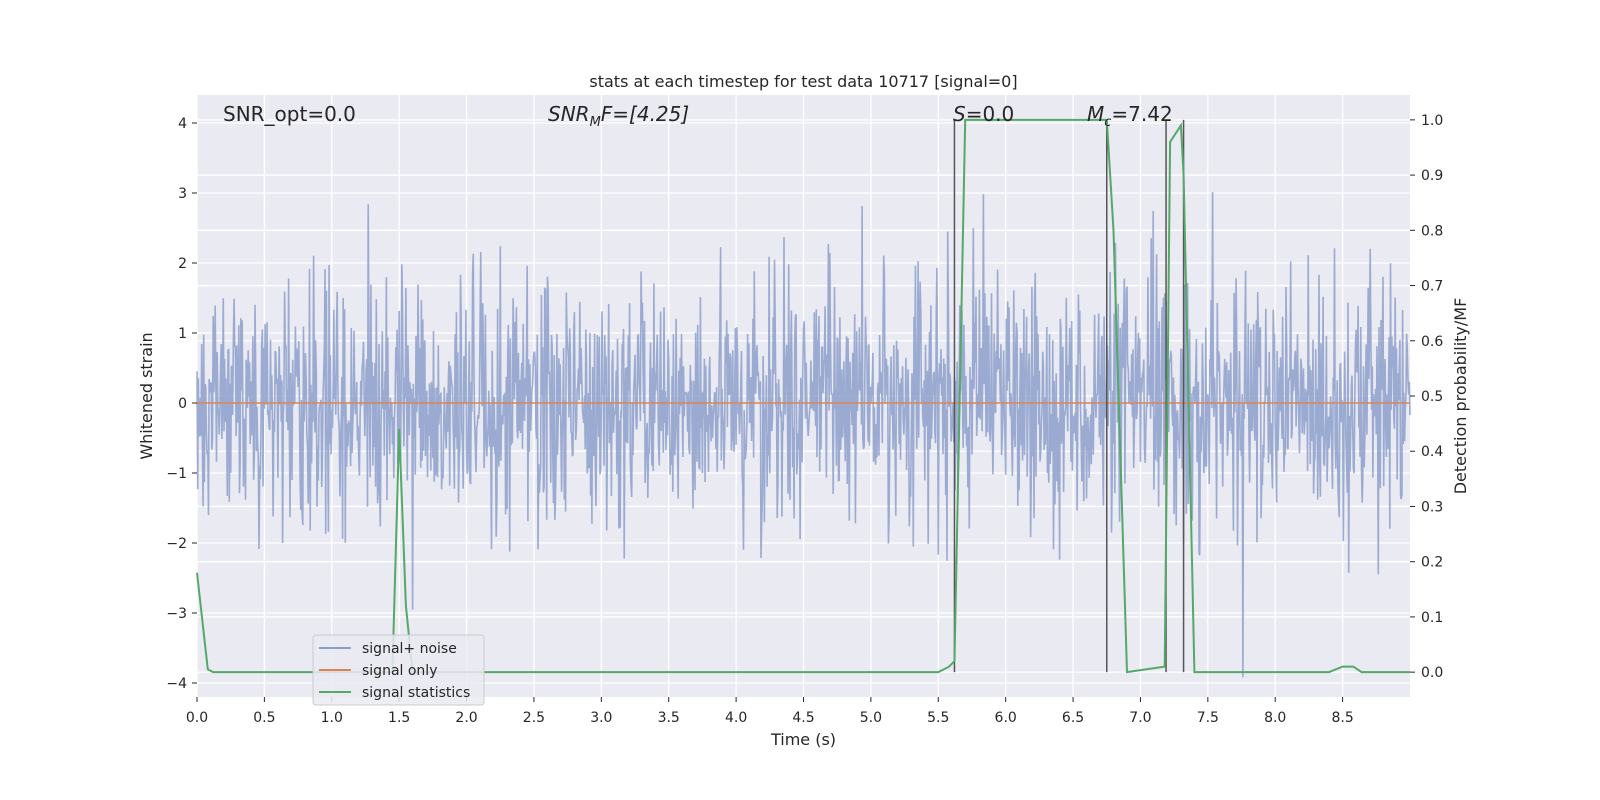 The height and width of the screenshot is (800, 1600). What do you see at coordinates (1208, 718) in the screenshot?
I see `x-tick-label: 7.5` at bounding box center [1208, 718].